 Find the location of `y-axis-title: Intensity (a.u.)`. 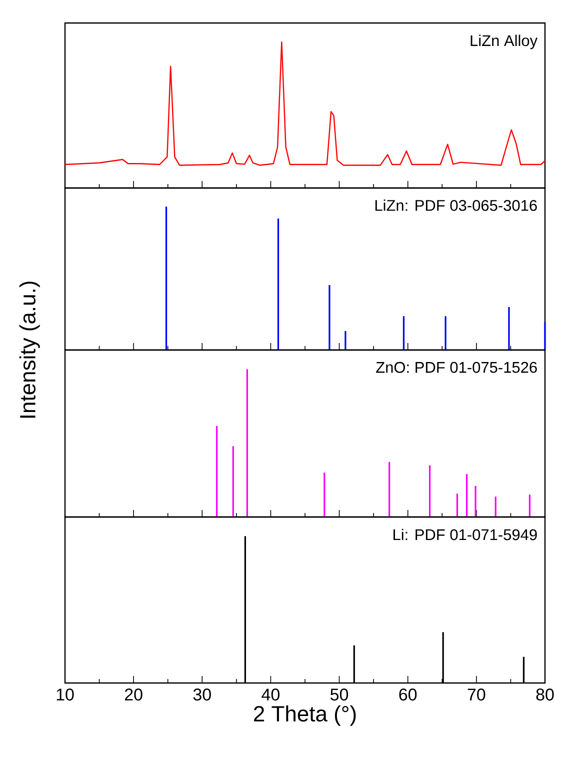

y-axis-title: Intensity (a.u.) is located at coordinates (29, 350).